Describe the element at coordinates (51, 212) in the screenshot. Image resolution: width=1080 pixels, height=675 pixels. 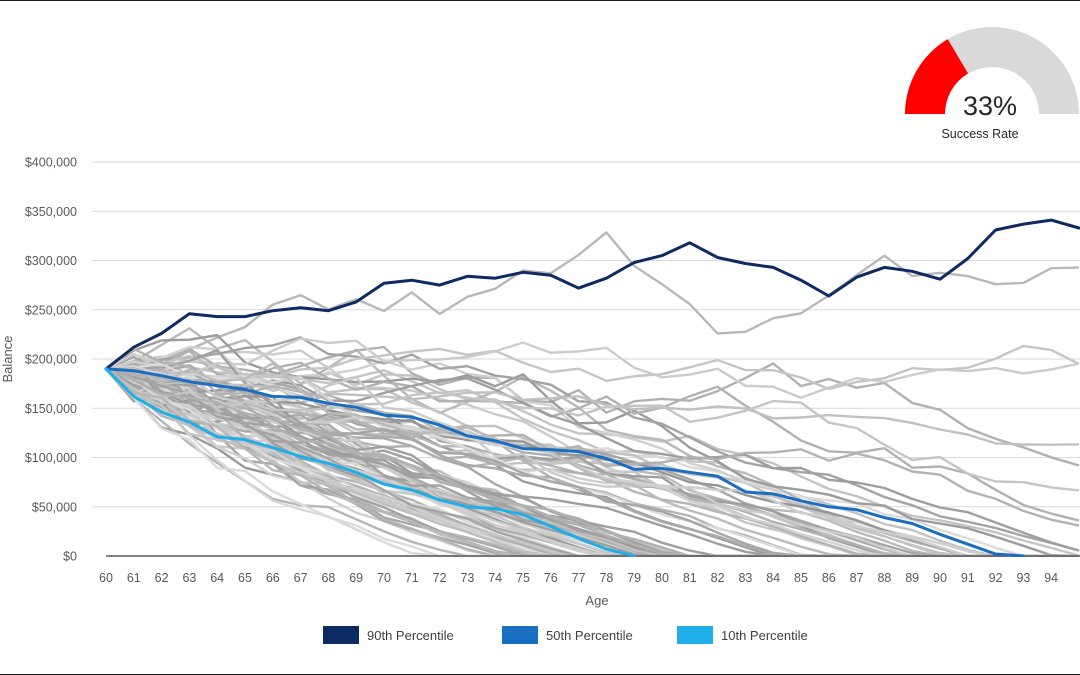
I see `y-tick-label: $350,000` at that location.